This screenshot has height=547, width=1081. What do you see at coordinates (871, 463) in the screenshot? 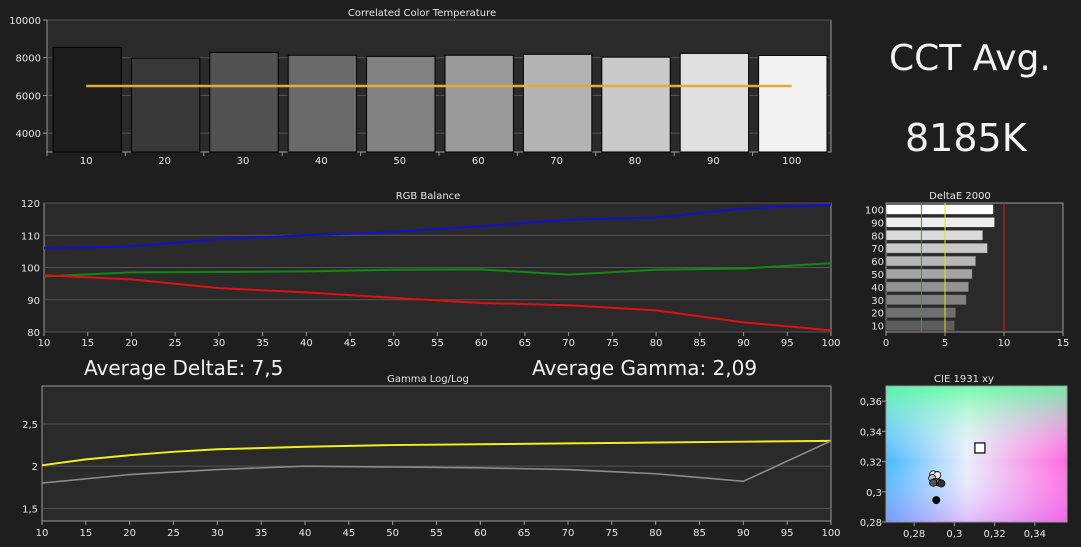
I see `cie-y-tick-label: 0,32` at bounding box center [871, 463].